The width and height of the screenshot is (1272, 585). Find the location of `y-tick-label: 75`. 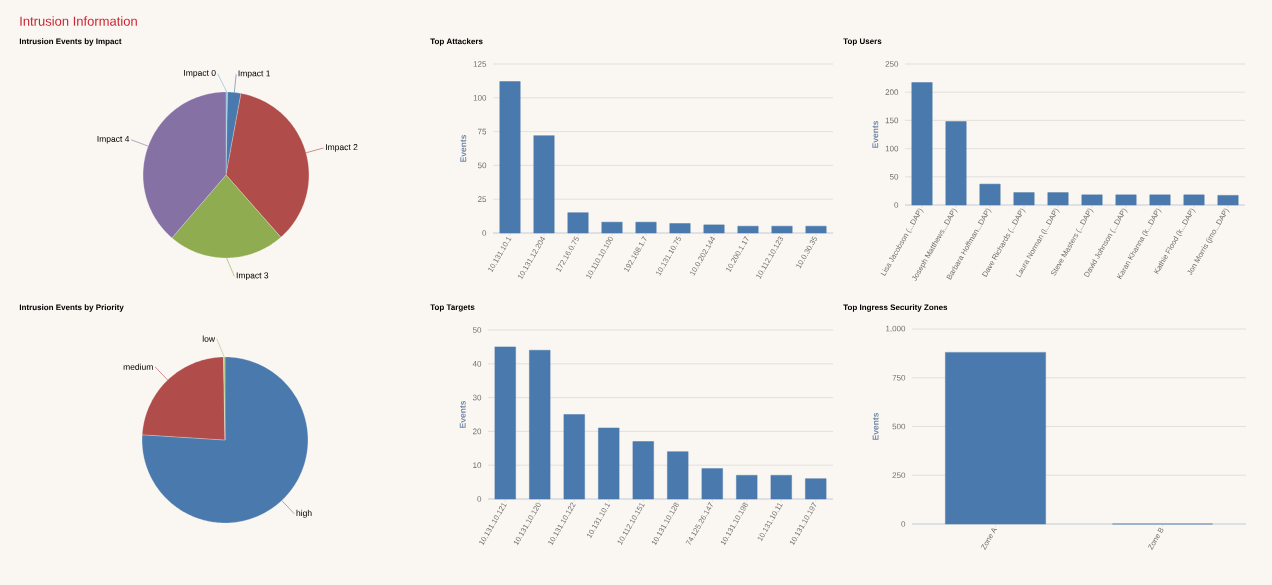

y-tick-label: 75 is located at coordinates (482, 131).